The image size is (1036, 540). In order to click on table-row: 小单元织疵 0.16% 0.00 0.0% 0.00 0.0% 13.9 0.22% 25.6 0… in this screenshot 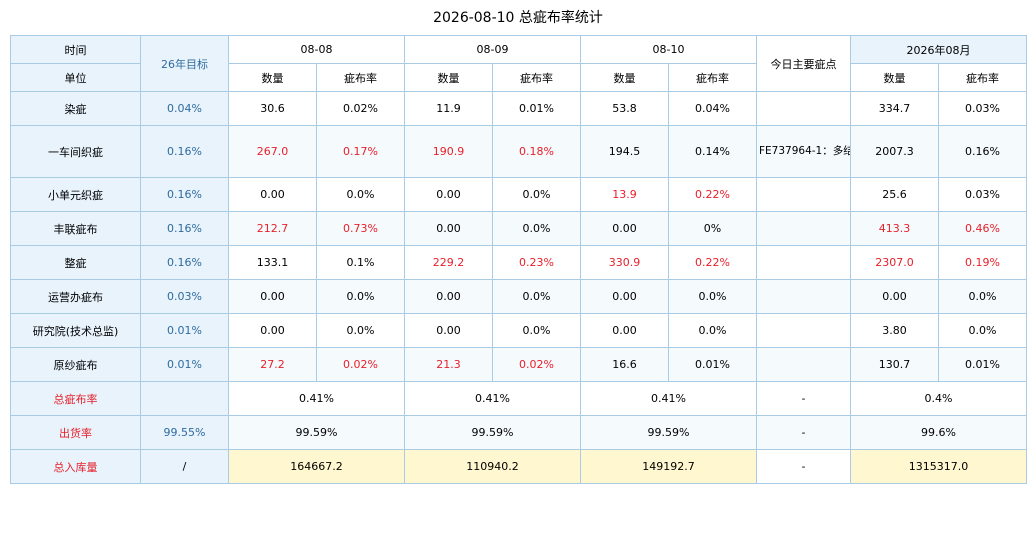, I will do `click(518, 194)`.